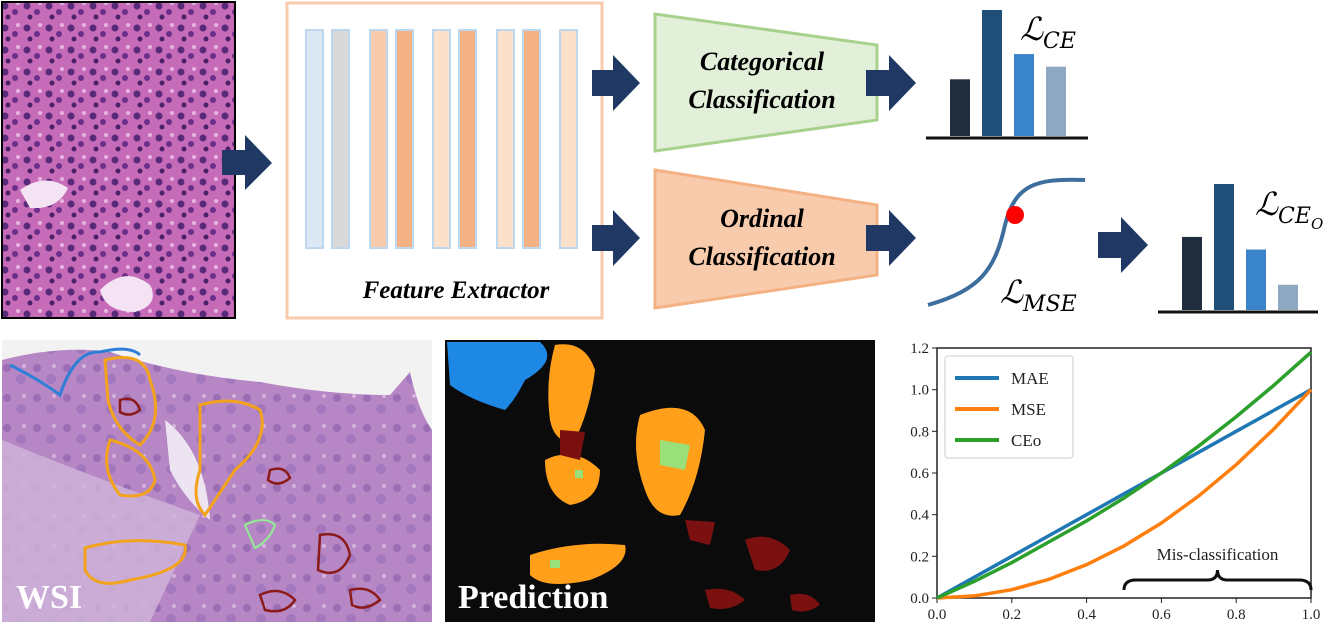 This screenshot has height=625, width=1333. Describe the element at coordinates (1086, 615) in the screenshot. I see `x-tick-label: 0.4` at that location.